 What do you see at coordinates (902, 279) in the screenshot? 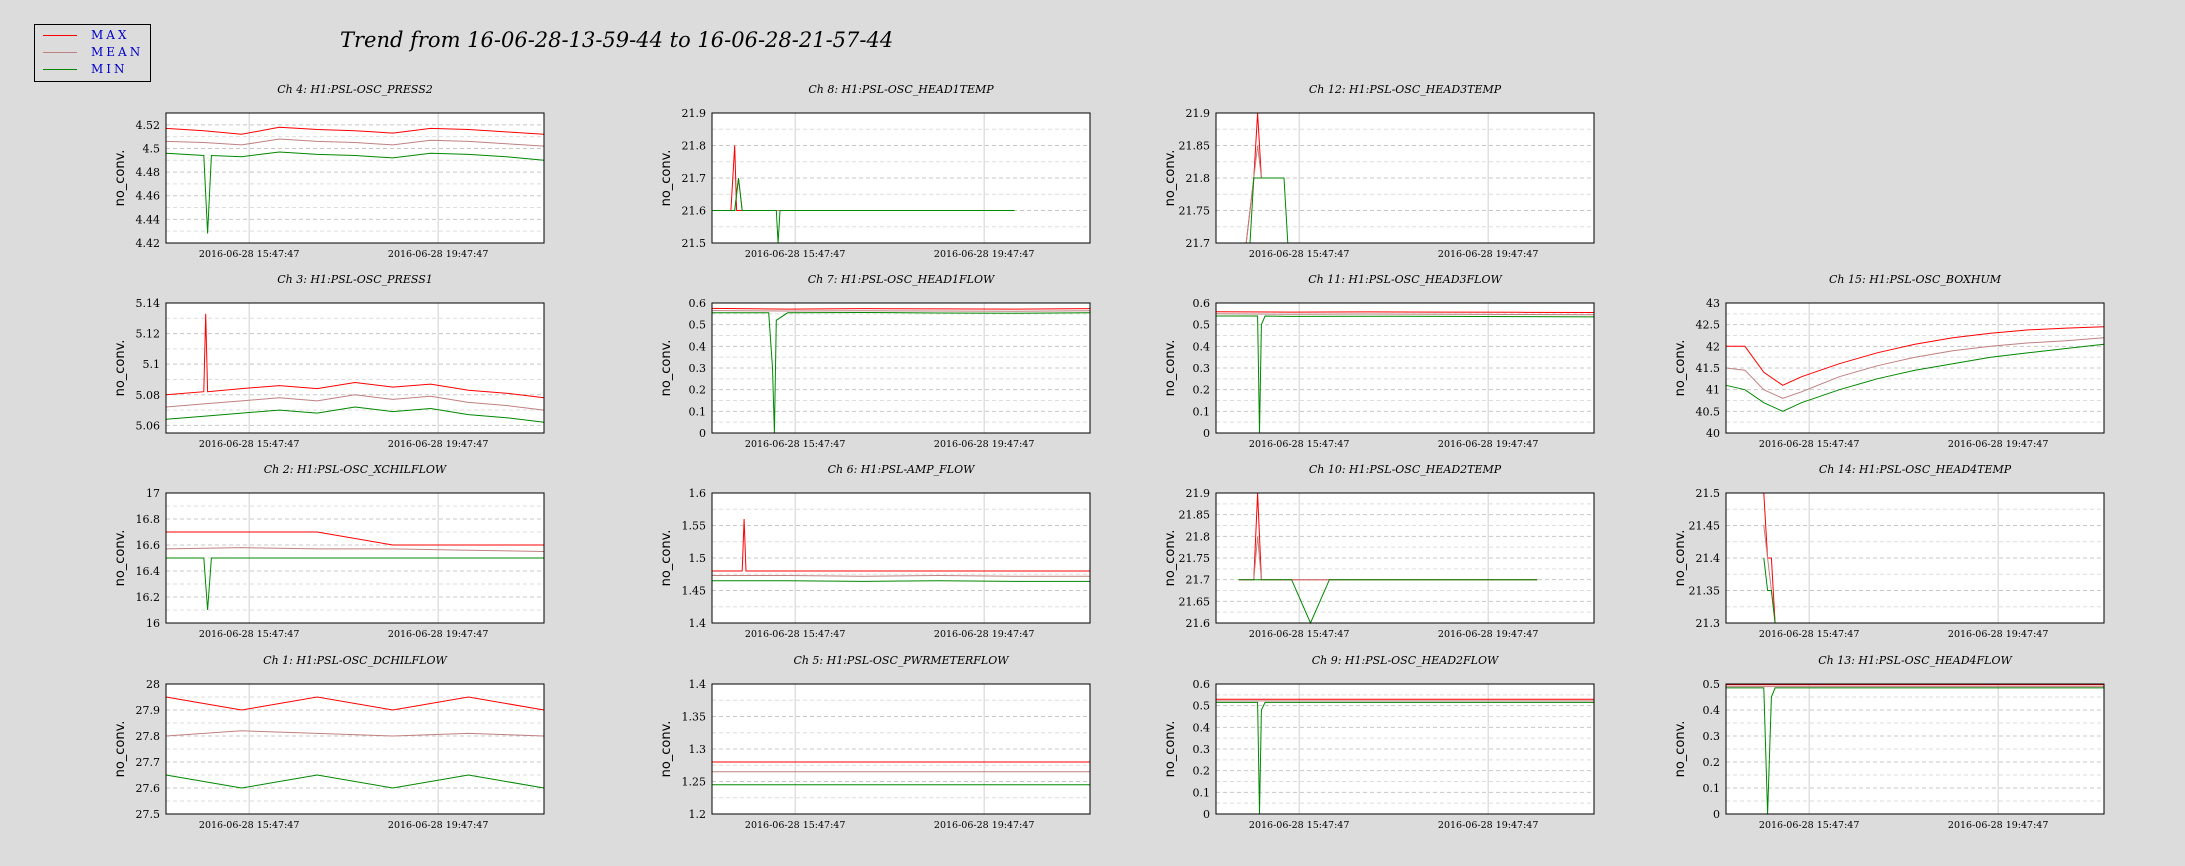
I see `chart-title: Ch 7: H1:PSL-OSC_HEAD1FLOW` at bounding box center [902, 279].